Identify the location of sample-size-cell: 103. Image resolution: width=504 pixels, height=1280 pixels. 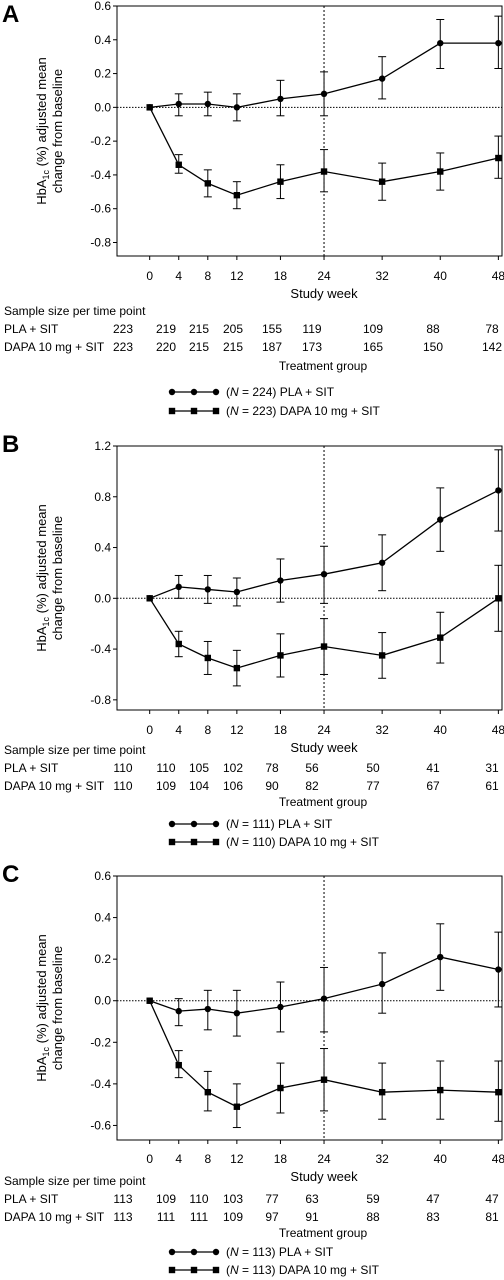
(233, 1199).